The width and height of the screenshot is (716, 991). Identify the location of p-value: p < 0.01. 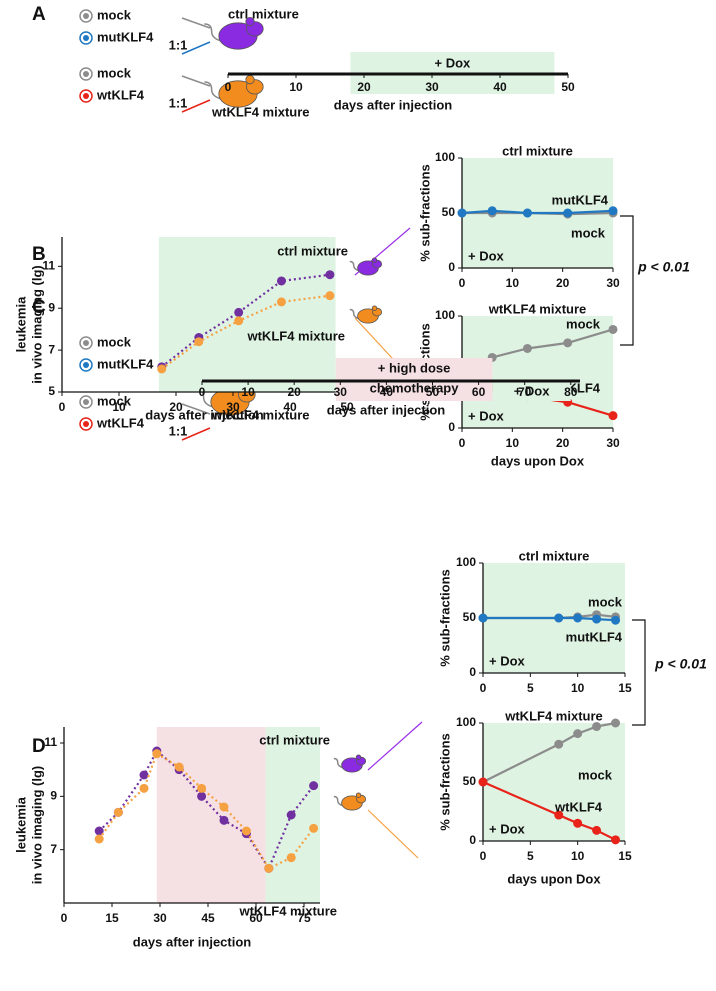
(663, 267).